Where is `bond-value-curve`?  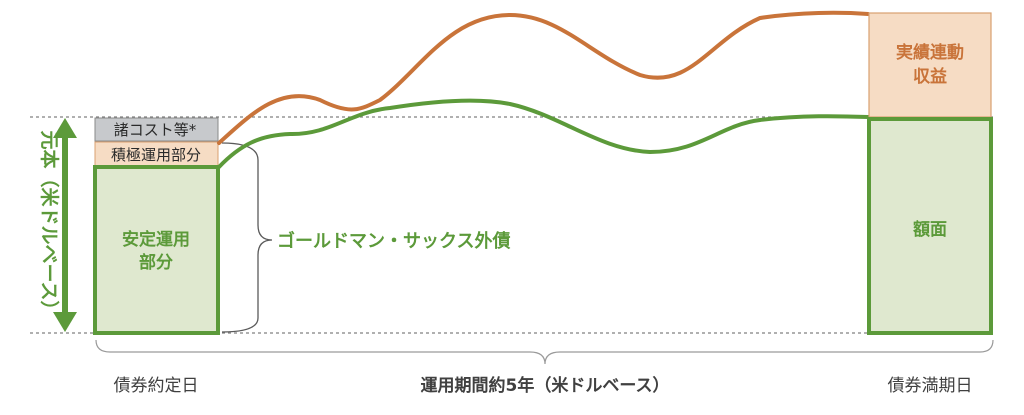 bond-value-curve is located at coordinates (543, 133).